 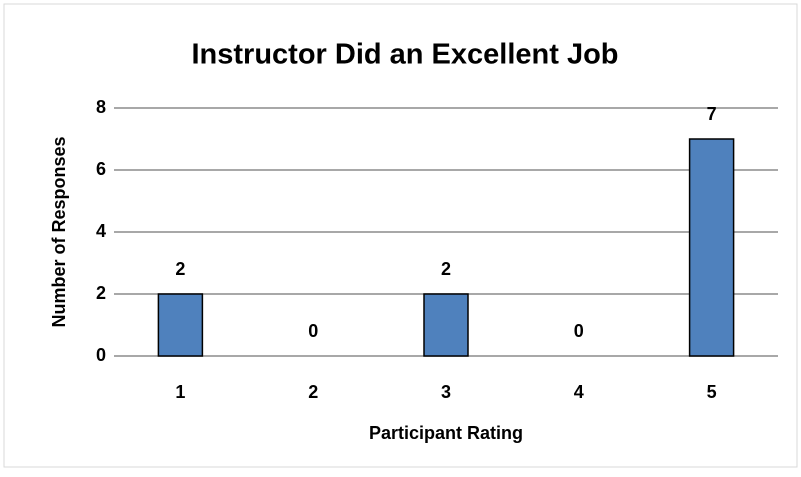 What do you see at coordinates (180, 392) in the screenshot?
I see `x-tick-label: 1` at bounding box center [180, 392].